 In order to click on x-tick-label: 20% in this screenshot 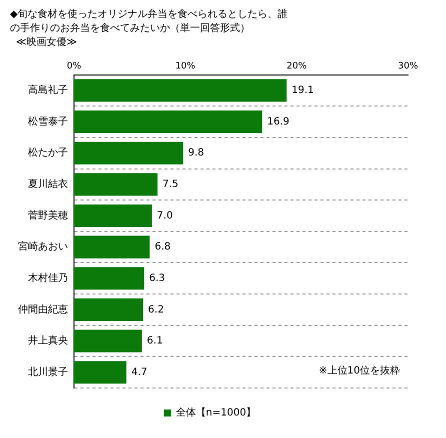, I will do `click(297, 67)`.